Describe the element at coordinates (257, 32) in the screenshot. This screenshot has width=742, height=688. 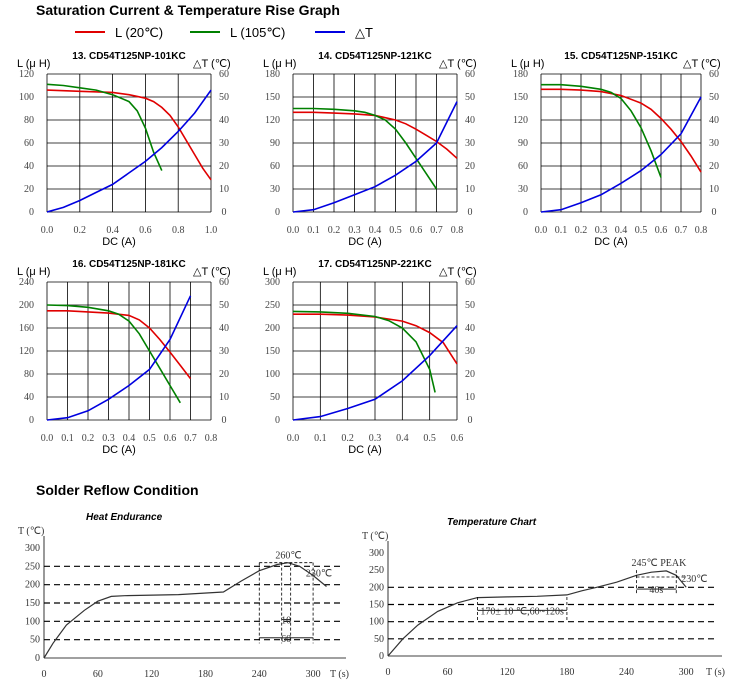
I see `legend-label-1: L (105℃)` at that location.